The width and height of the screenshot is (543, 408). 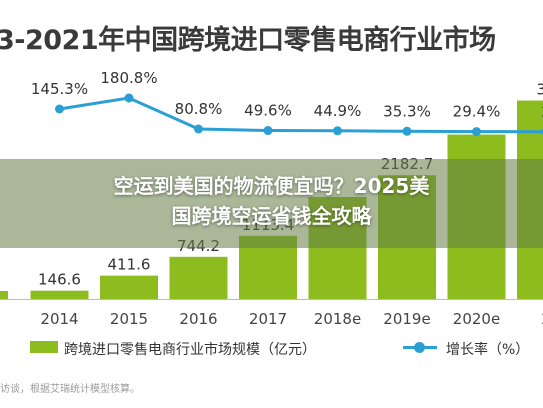 I want to click on growth-rate-label: 29.4%, so click(x=477, y=112).